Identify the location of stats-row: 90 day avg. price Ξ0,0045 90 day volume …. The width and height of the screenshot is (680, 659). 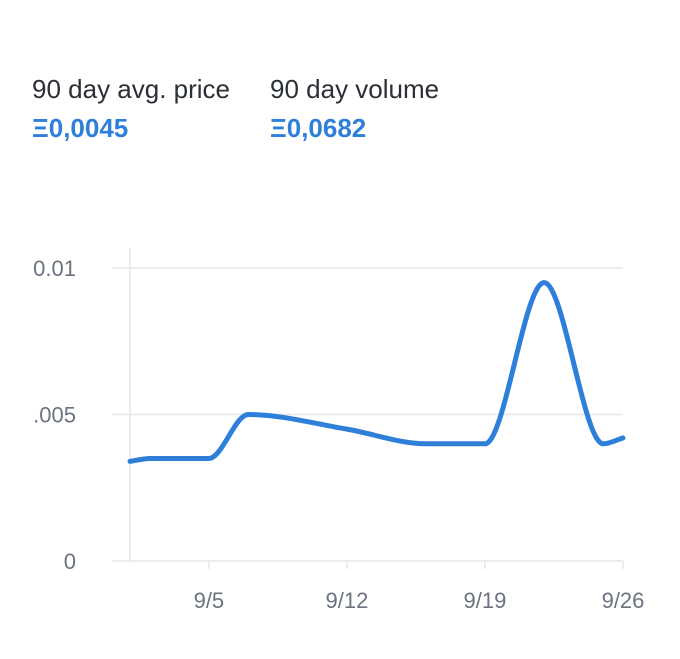
(235, 109).